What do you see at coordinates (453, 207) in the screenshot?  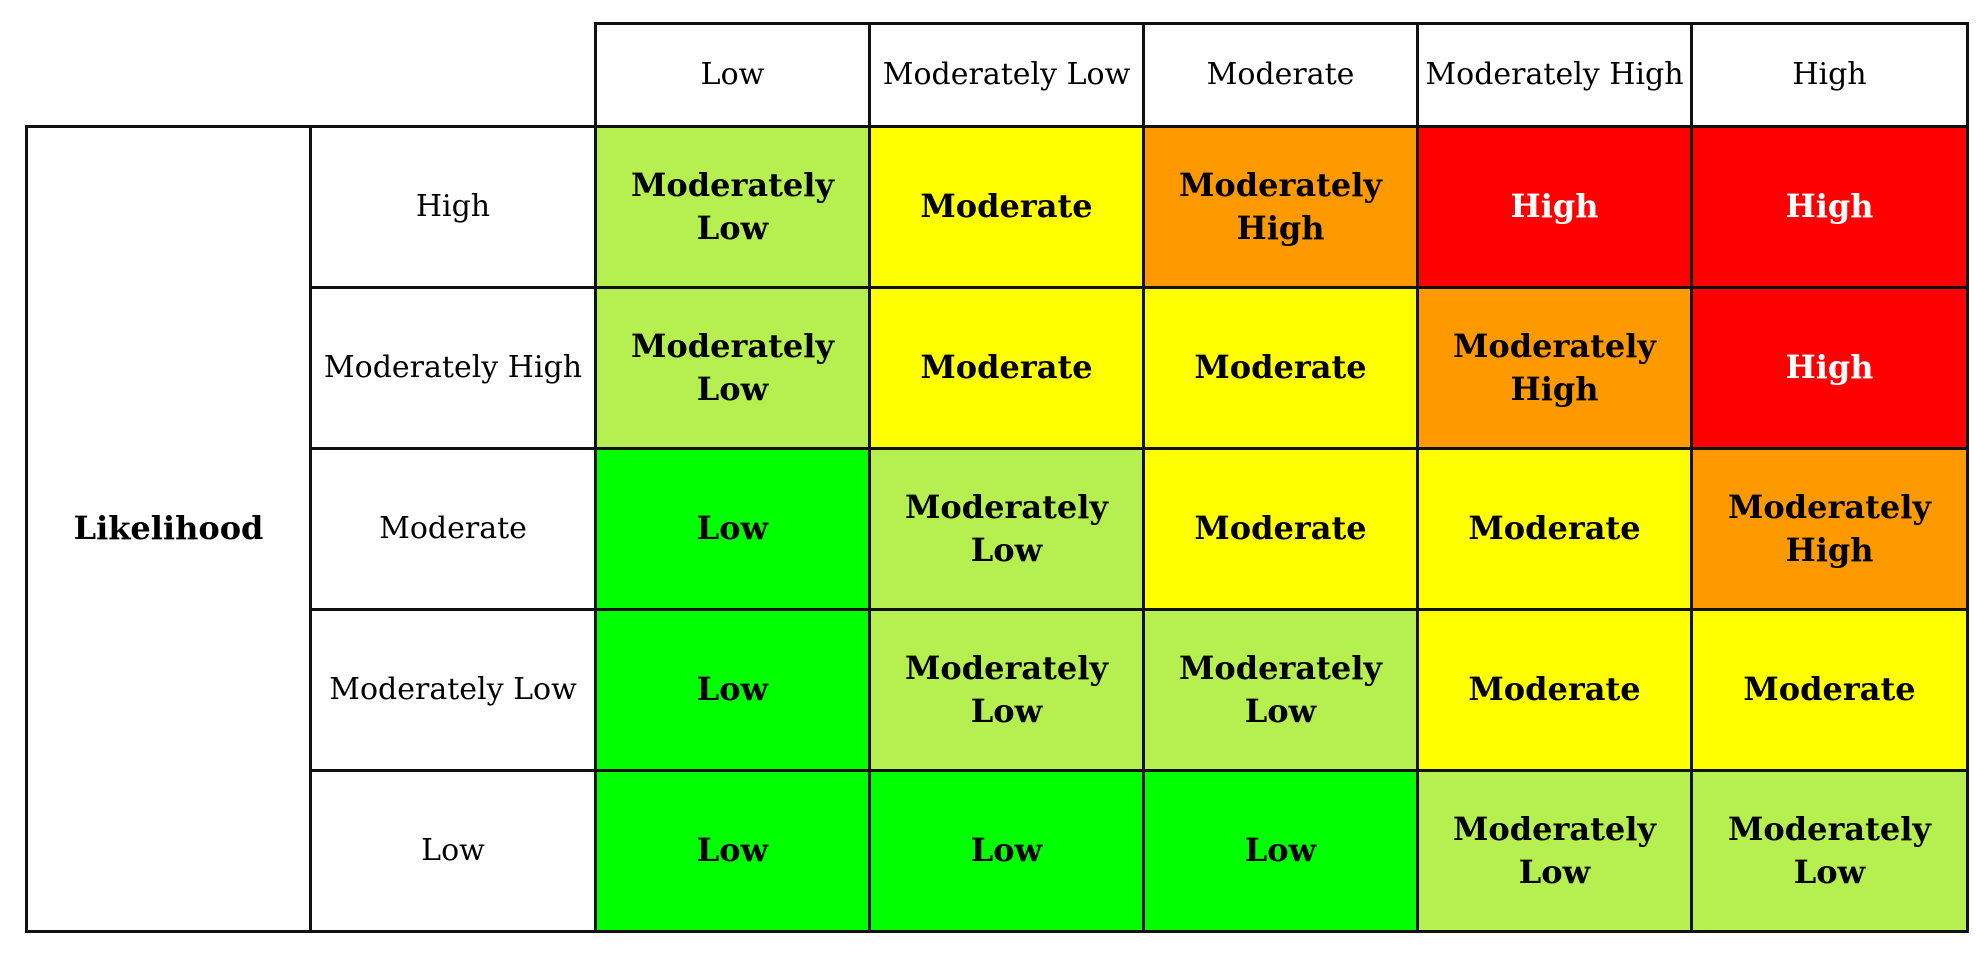 I see `row-header: High` at bounding box center [453, 207].